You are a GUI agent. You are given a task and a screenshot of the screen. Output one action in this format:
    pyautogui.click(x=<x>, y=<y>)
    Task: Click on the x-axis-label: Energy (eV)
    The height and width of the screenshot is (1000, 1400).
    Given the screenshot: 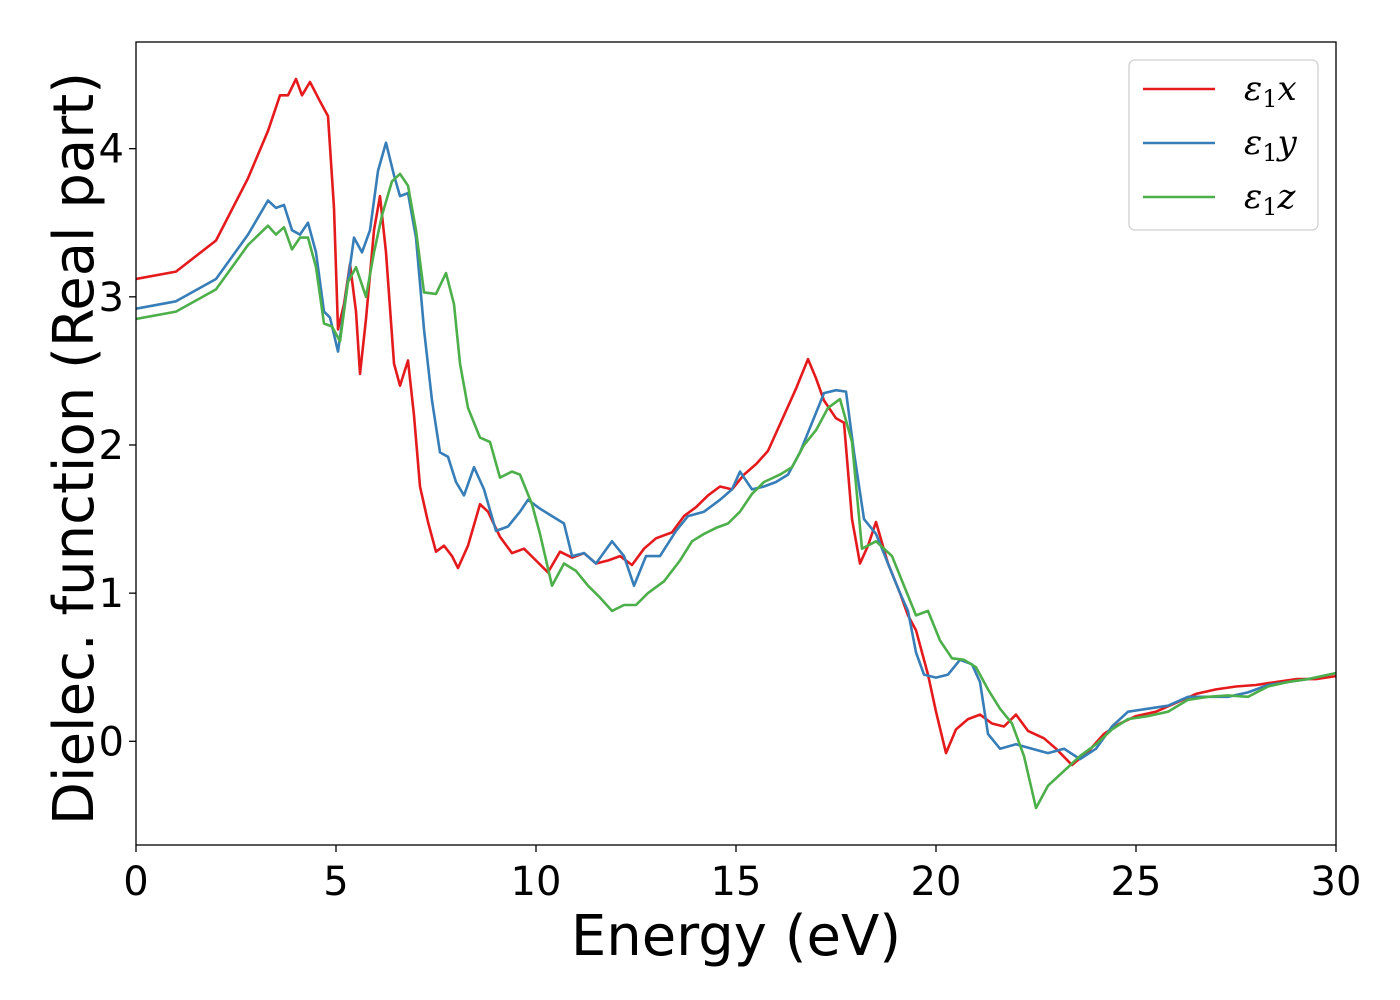 What is the action you would take?
    pyautogui.click(x=736, y=936)
    